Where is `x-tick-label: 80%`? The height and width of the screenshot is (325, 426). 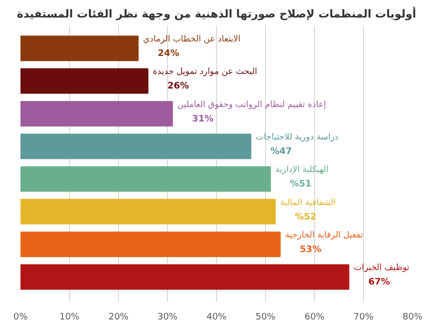 x-tick-label: 80% is located at coordinates (412, 317).